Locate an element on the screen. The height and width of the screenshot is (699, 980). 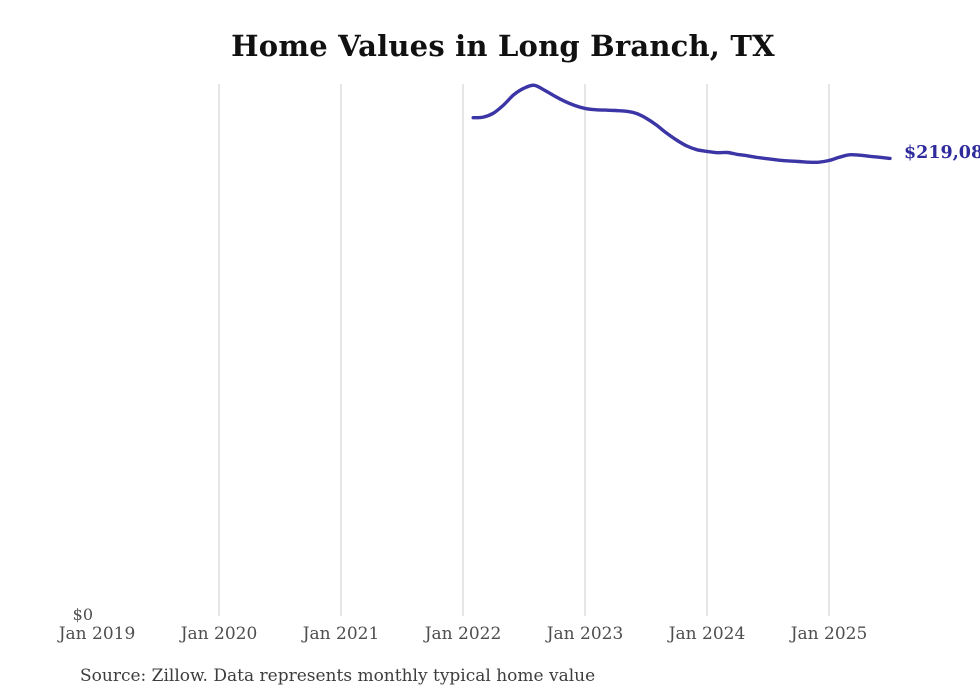
y-axis-zero-label: $0 is located at coordinates (82, 614).